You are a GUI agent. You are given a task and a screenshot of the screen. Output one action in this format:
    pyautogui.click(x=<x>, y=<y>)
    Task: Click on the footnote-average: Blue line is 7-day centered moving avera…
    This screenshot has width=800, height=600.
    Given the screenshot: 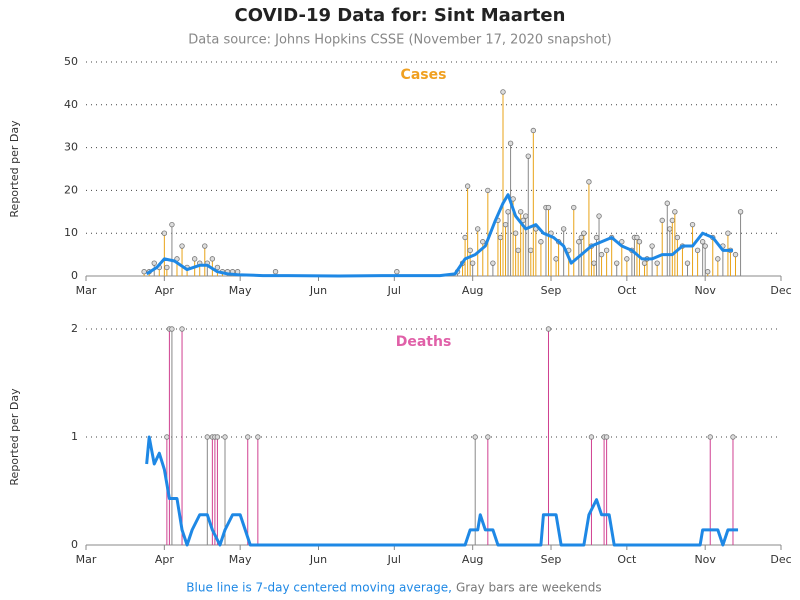 What is the action you would take?
    pyautogui.click(x=319, y=588)
    